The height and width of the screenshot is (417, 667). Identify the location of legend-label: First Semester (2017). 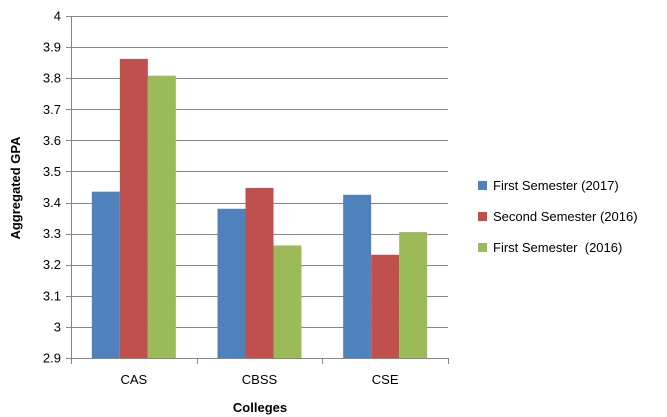
(556, 185).